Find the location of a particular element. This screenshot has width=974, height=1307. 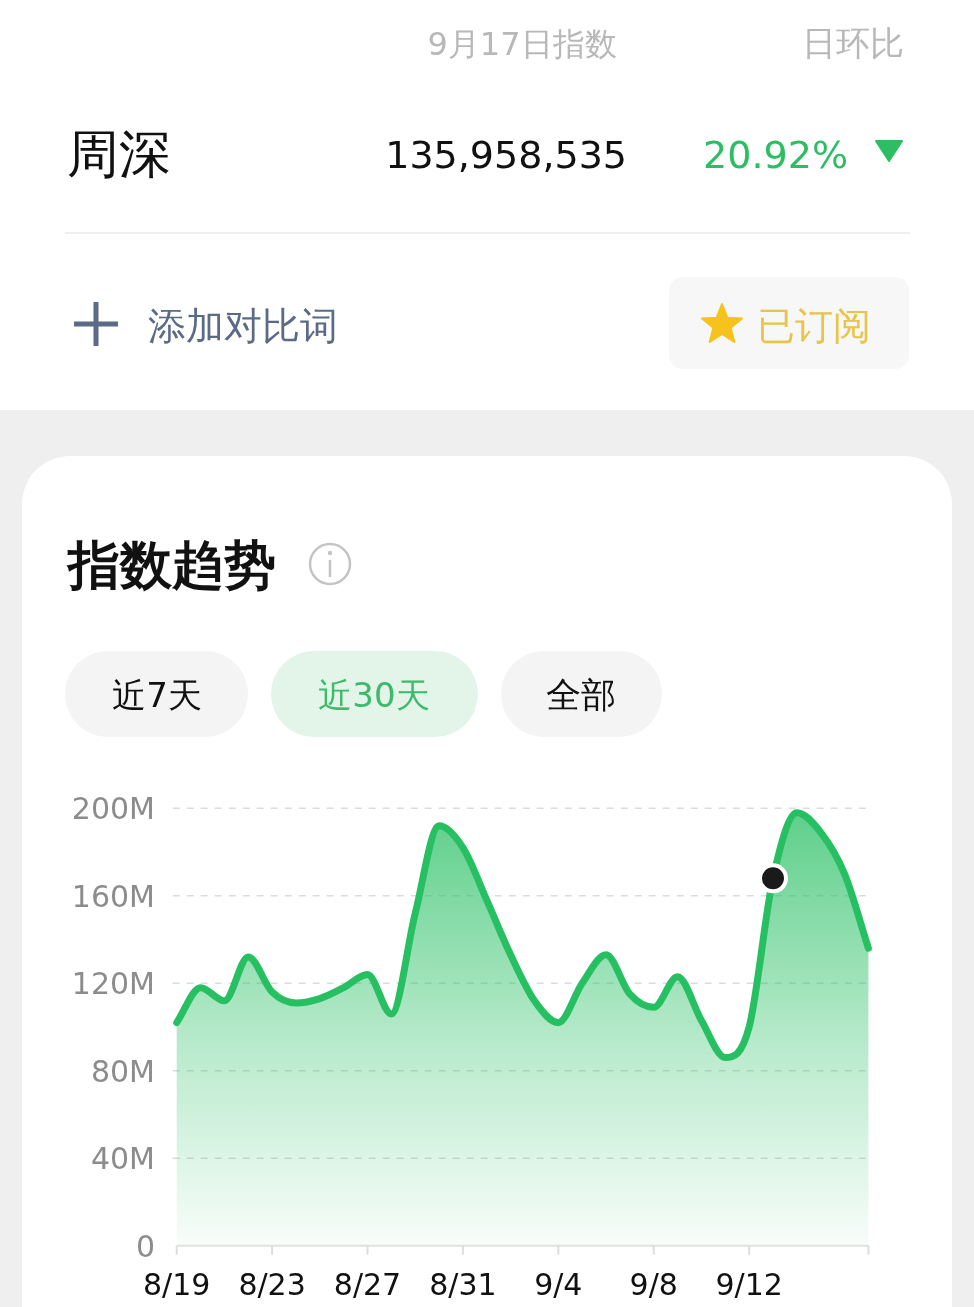

text: 周深 is located at coordinates (119, 154).